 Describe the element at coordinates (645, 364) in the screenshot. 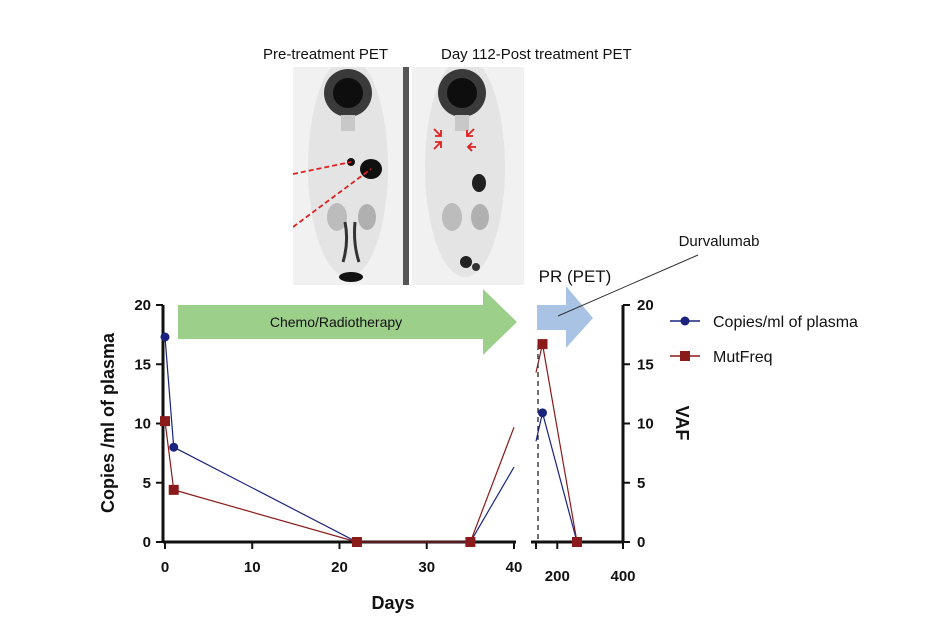

I see `y-tick-label-right: 15` at that location.